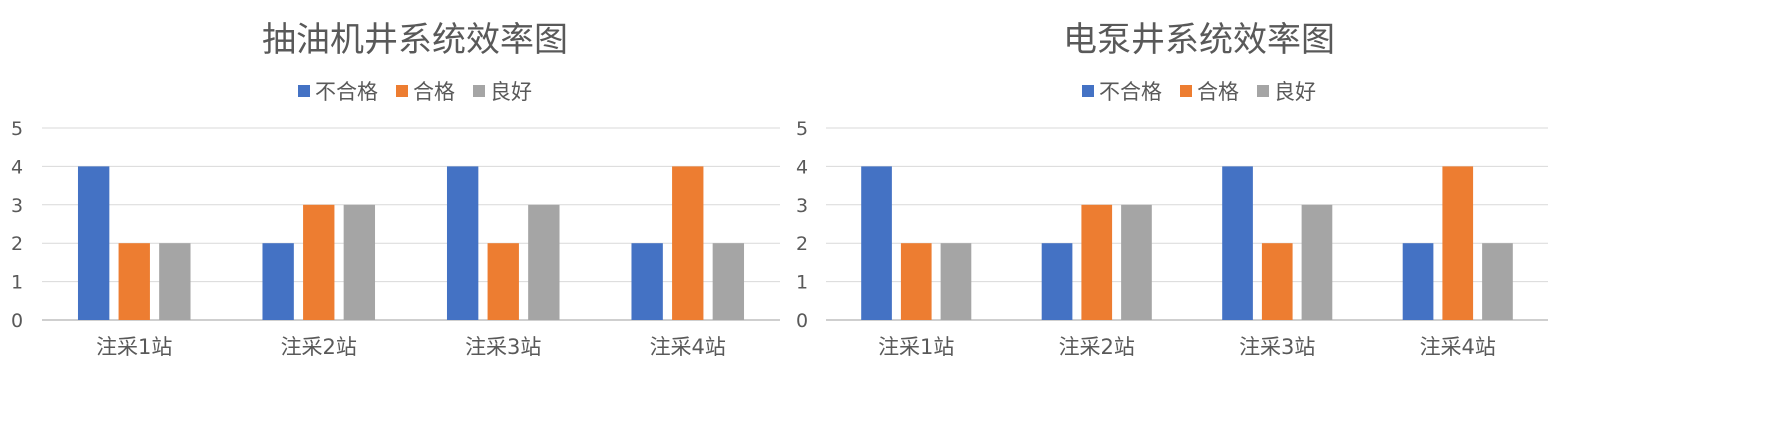  Describe the element at coordinates (1199, 40) in the screenshot. I see `chart-title: 电泵井系统效率图` at that location.